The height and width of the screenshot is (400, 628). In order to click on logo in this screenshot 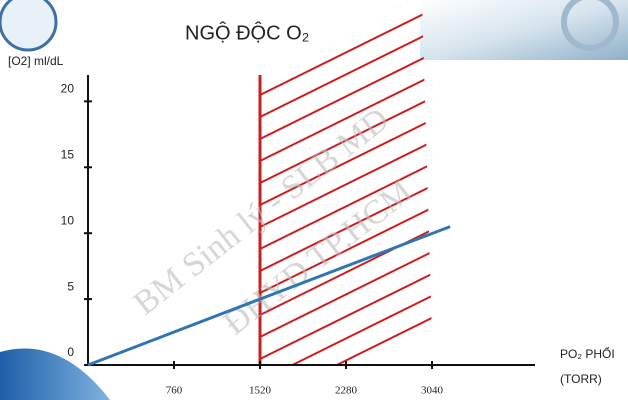, I will do `click(29, 26)`.